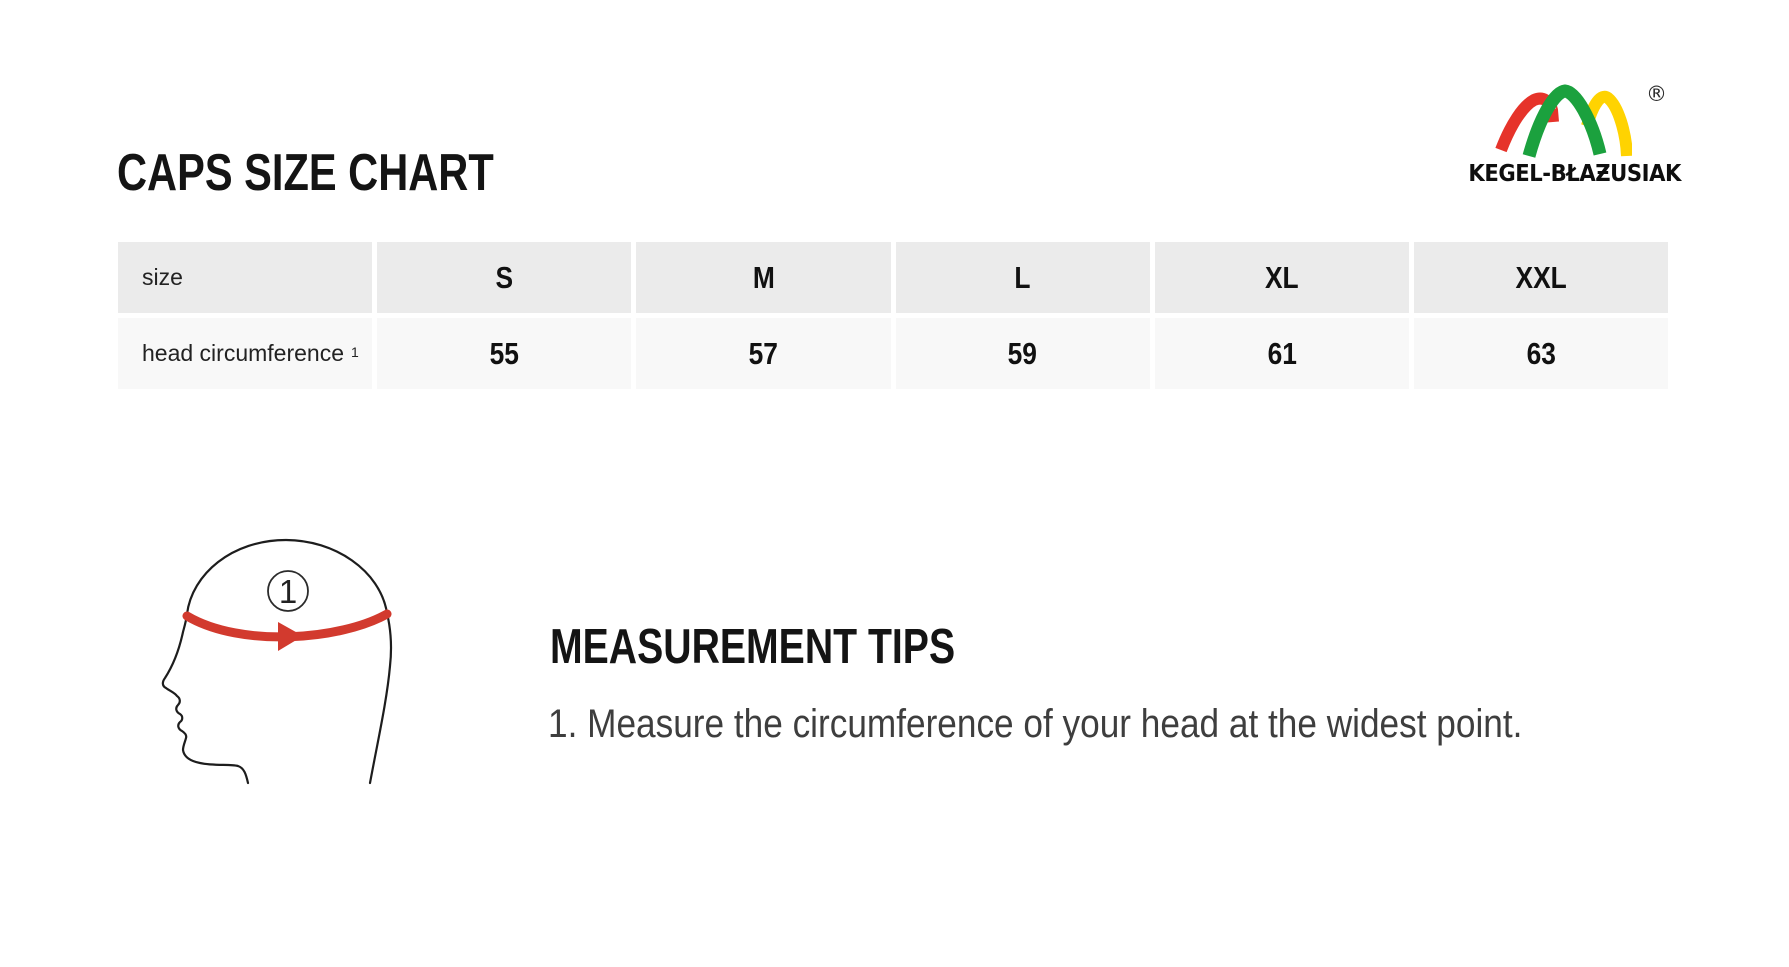  I want to click on brand-mountains-icon, so click(1563, 121).